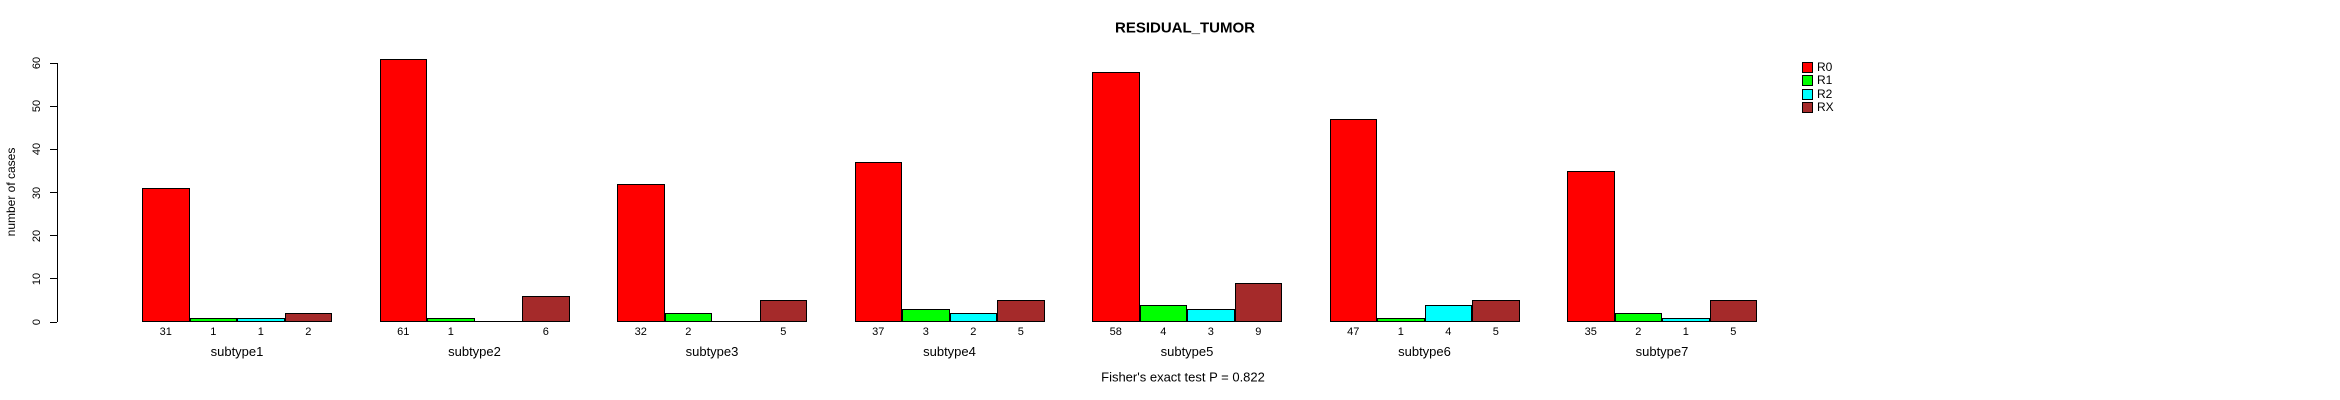 This screenshot has height=400, width=2340. I want to click on category-label: subtype3, so click(712, 351).